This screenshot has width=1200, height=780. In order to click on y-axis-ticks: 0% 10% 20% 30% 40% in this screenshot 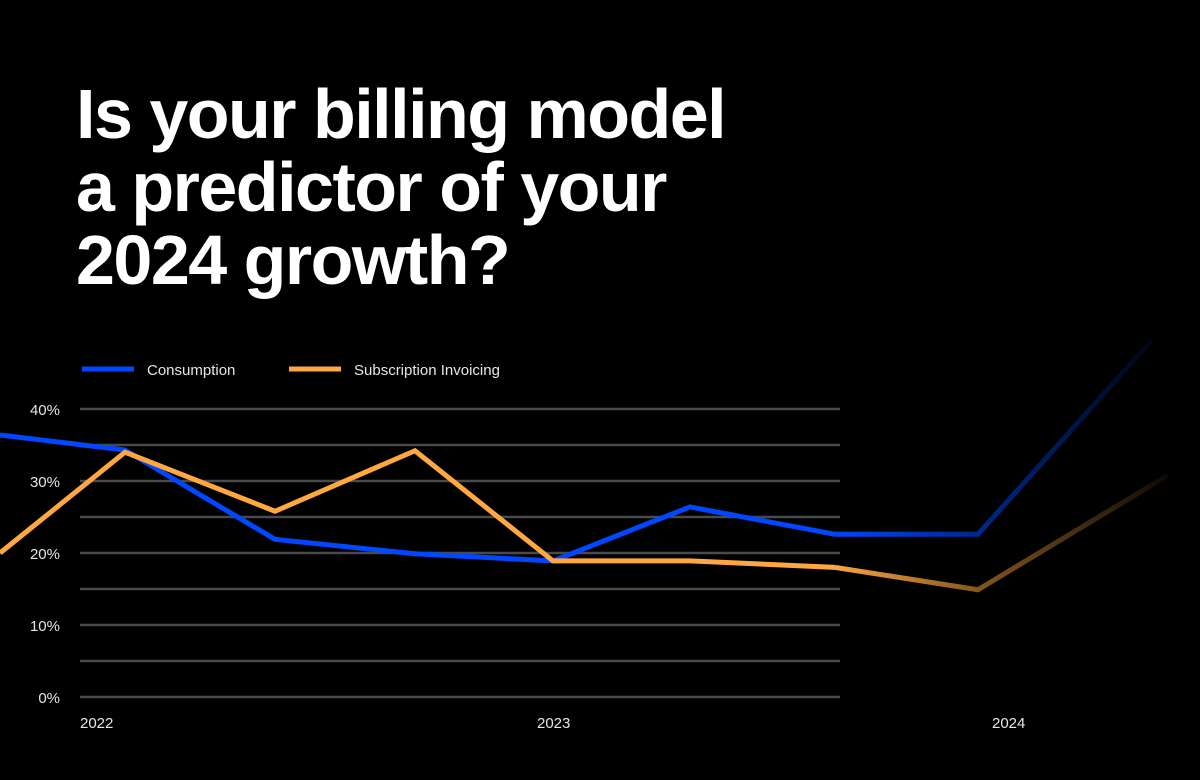, I will do `click(45, 554)`.